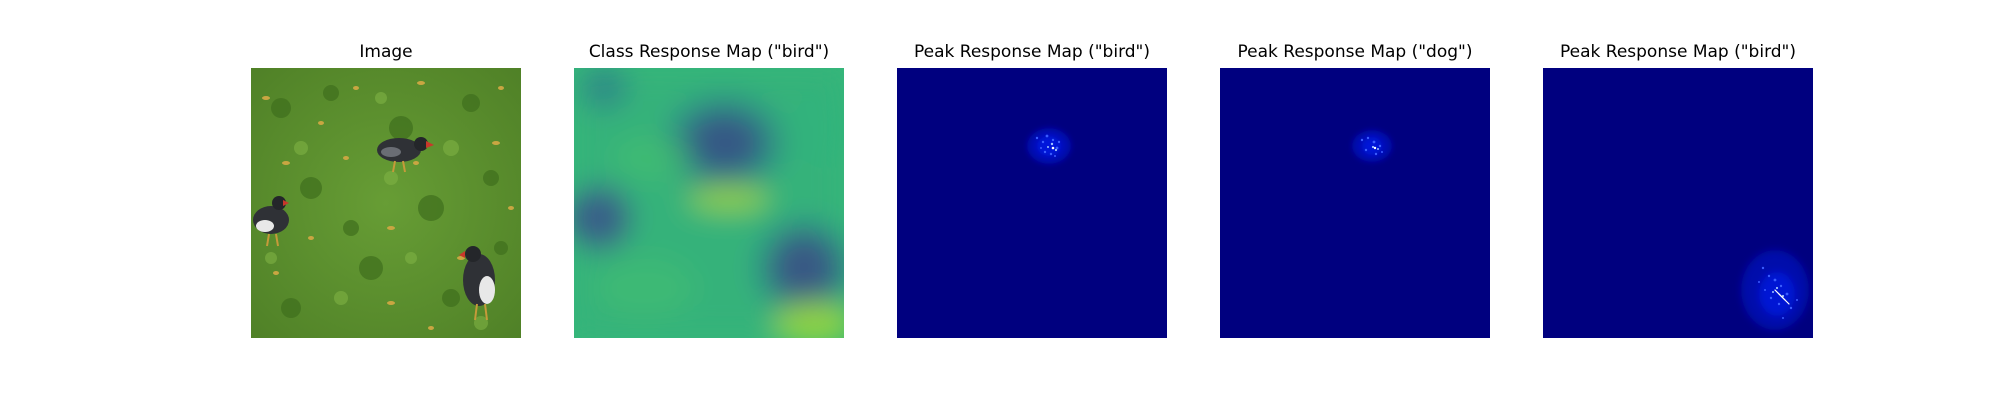  Describe the element at coordinates (709, 52) in the screenshot. I see `panel-title-class-response-map: Class Response Map ("bird")` at that location.